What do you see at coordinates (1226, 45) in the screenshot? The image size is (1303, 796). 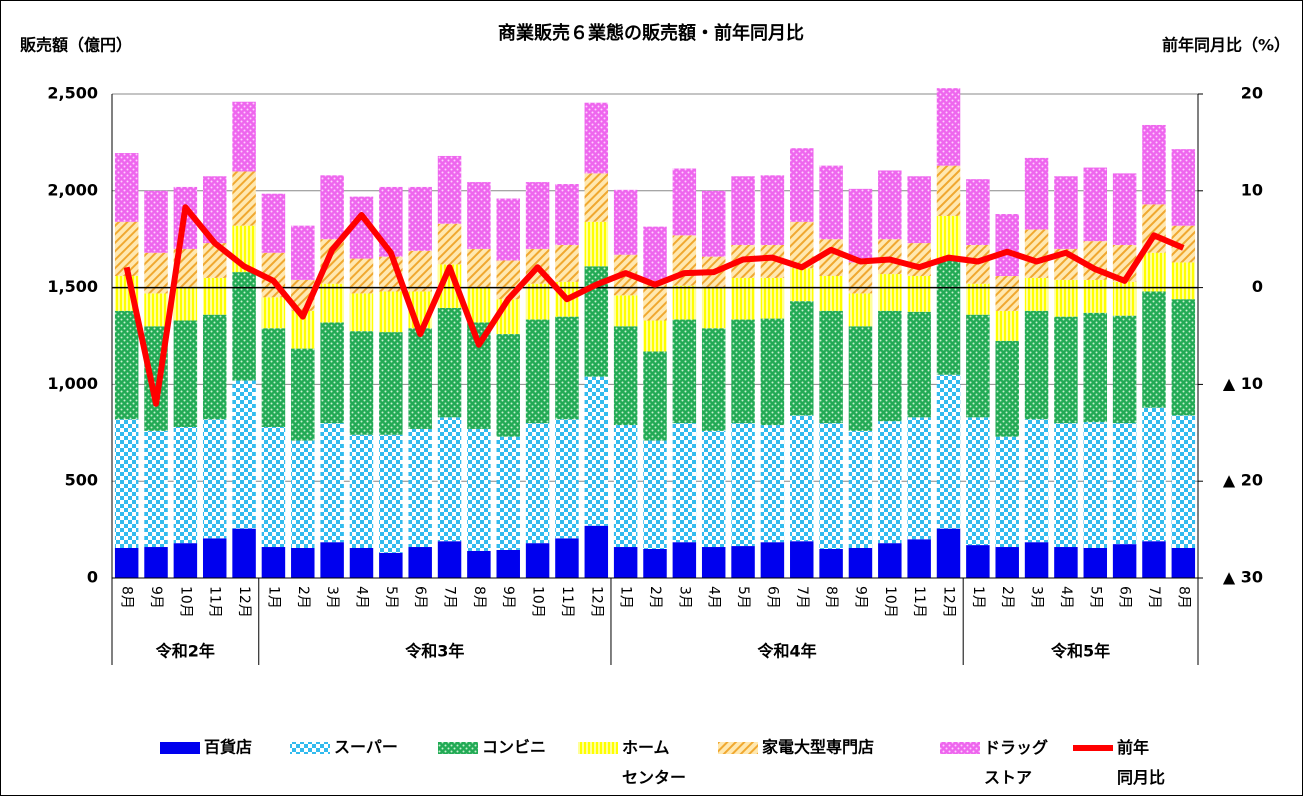 I see `y2-axis-title: 前年同月比（%）` at bounding box center [1226, 45].